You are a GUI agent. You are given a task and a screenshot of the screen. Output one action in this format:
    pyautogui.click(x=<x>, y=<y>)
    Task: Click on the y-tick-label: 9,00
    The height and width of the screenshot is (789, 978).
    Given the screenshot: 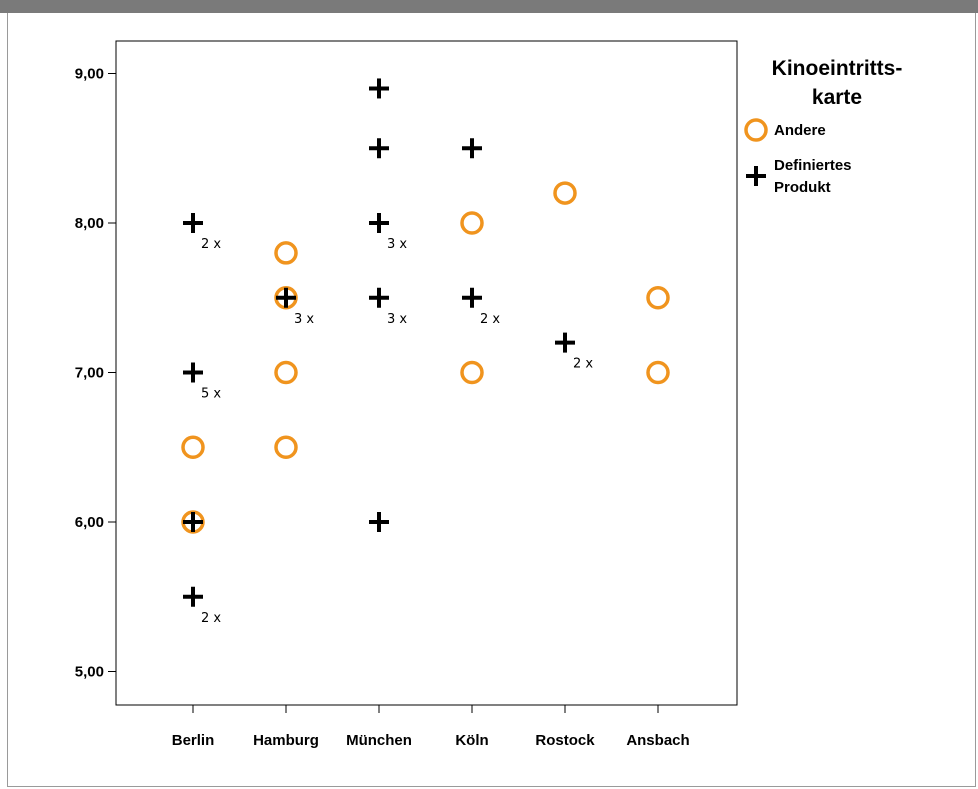 What is the action you would take?
    pyautogui.click(x=89, y=74)
    